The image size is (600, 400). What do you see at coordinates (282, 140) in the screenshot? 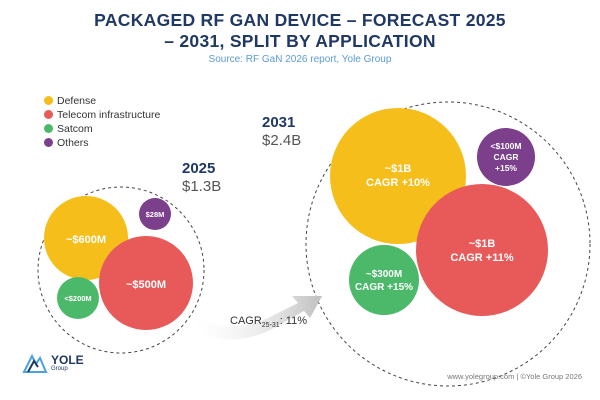
I see `year-2031-total: $2.4B` at bounding box center [282, 140].